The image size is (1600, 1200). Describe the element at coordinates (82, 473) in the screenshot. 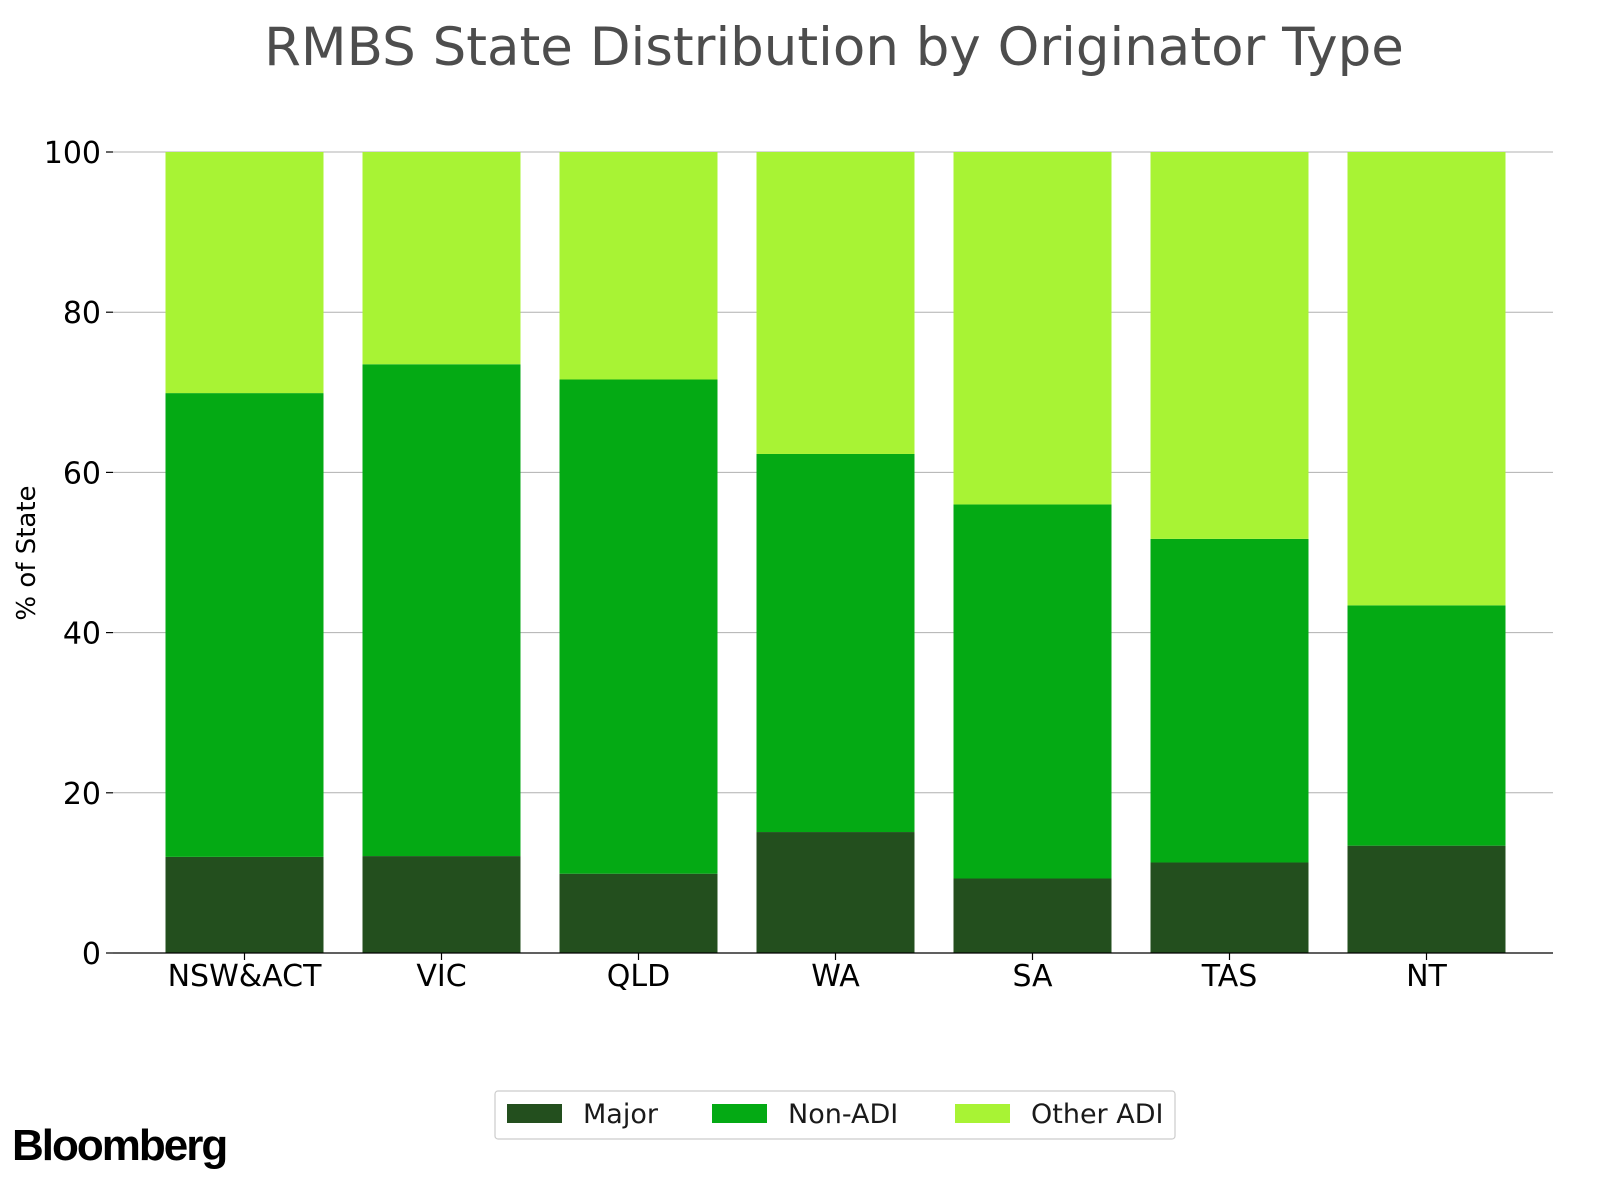

I see `y-tick-label: 60` at that location.